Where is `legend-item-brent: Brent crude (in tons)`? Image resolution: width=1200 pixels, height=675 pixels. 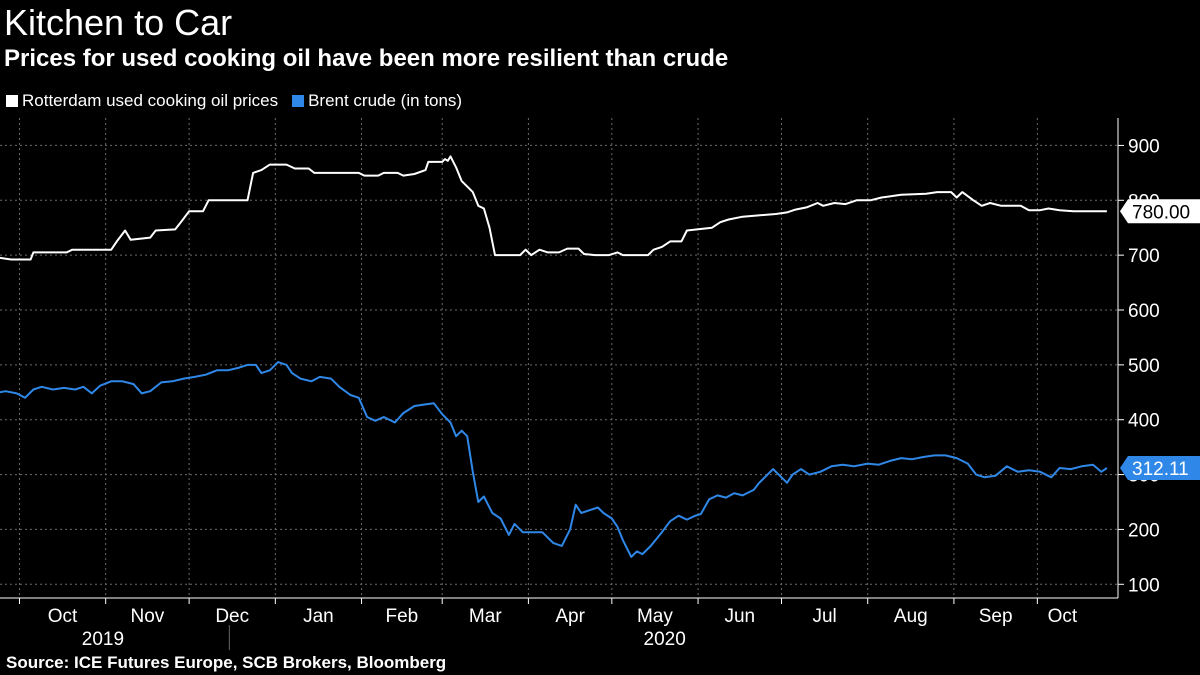 legend-item-brent: Brent crude (in tons) is located at coordinates (377, 101).